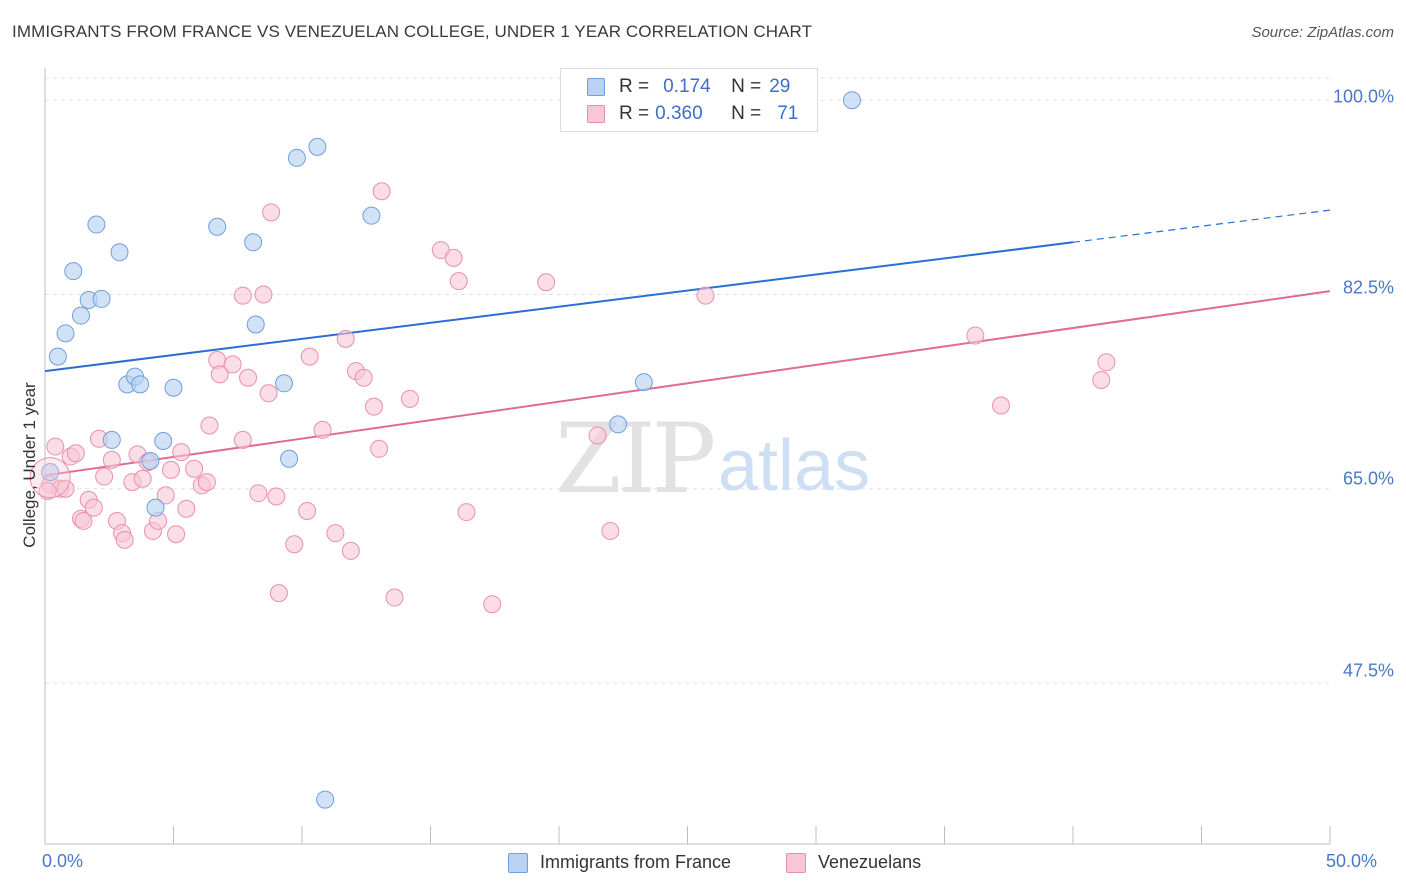 The width and height of the screenshot is (1406, 892). What do you see at coordinates (780, 86) in the screenshot?
I see `legend-n-value-france: 29` at bounding box center [780, 86].